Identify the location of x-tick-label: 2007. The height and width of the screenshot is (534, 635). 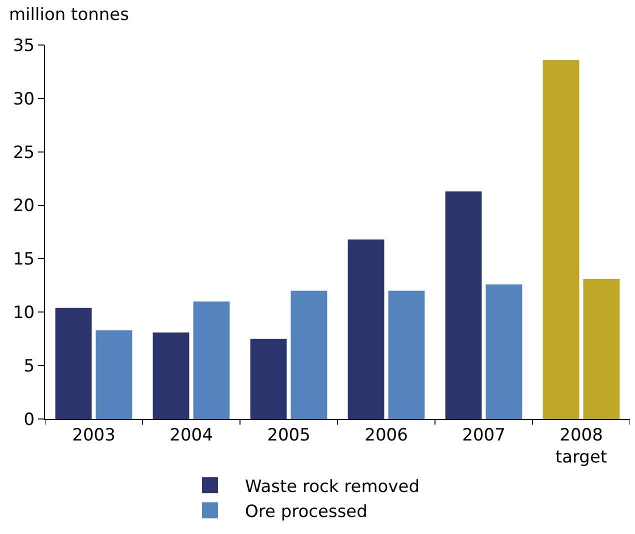
(484, 435).